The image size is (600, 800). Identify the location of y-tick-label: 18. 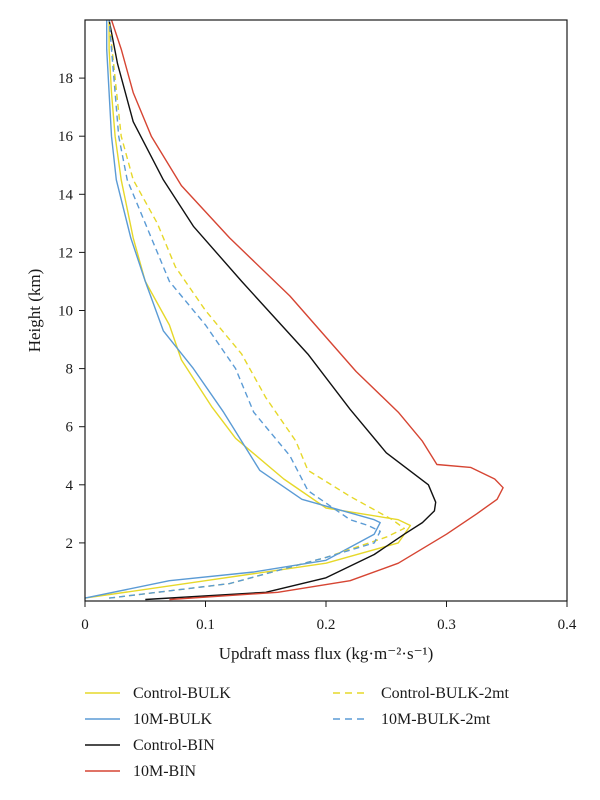
(65, 79).